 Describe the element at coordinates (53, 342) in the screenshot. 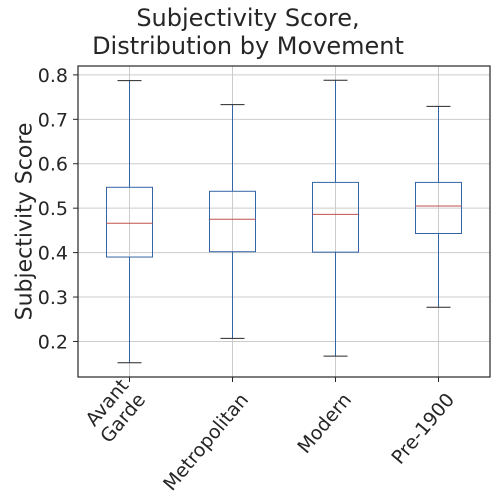

I see `y-tick-label: 0.2` at that location.